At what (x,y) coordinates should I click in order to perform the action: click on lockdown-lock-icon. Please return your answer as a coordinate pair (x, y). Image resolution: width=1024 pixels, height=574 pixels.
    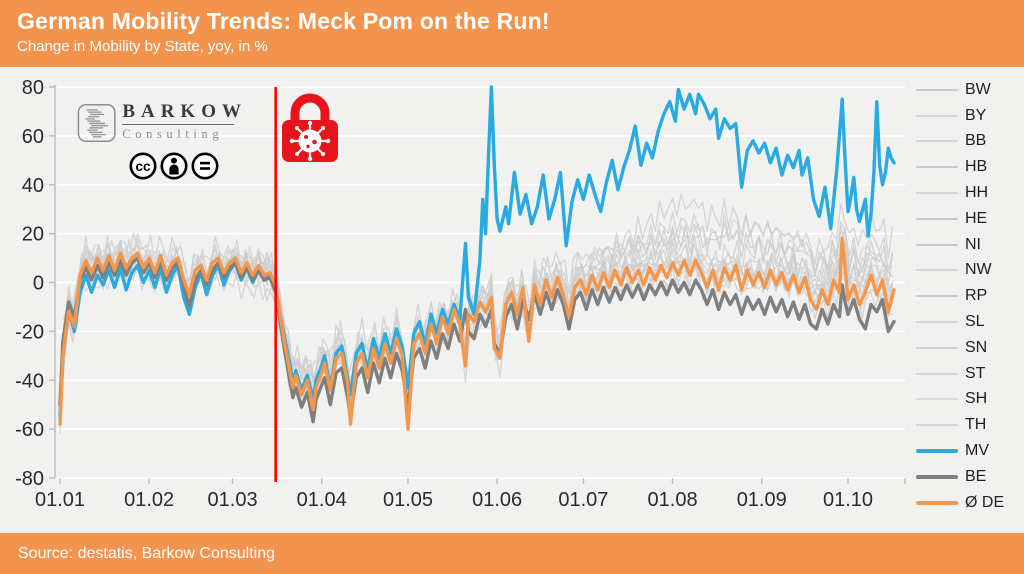
    Looking at the image, I should click on (310, 127).